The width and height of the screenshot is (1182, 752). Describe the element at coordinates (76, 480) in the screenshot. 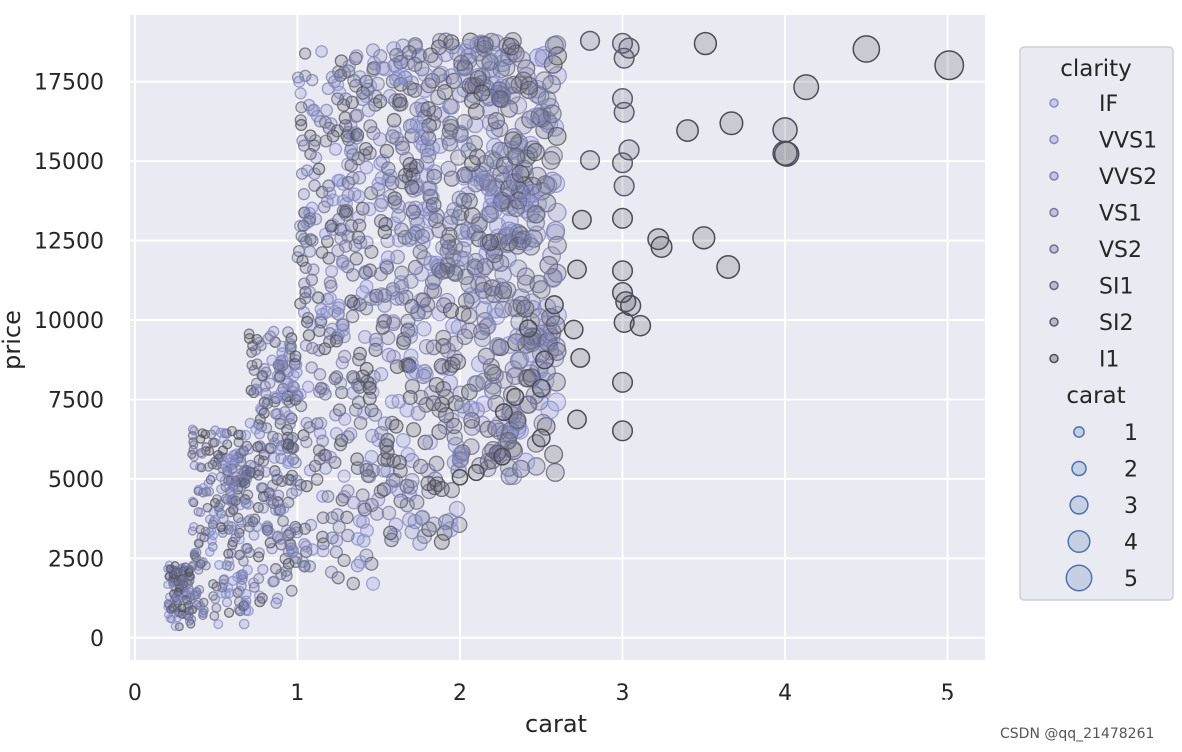

I see `y-tick-label: 5000` at that location.